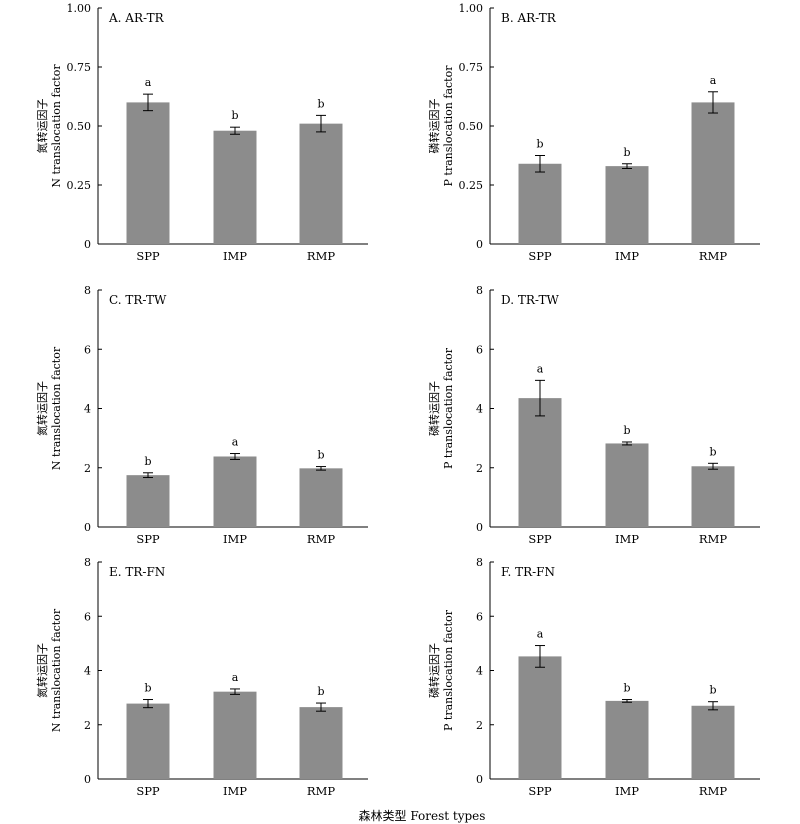 This screenshot has width=800, height=824. I want to click on y-tick-label: 0.75, so click(79, 67).